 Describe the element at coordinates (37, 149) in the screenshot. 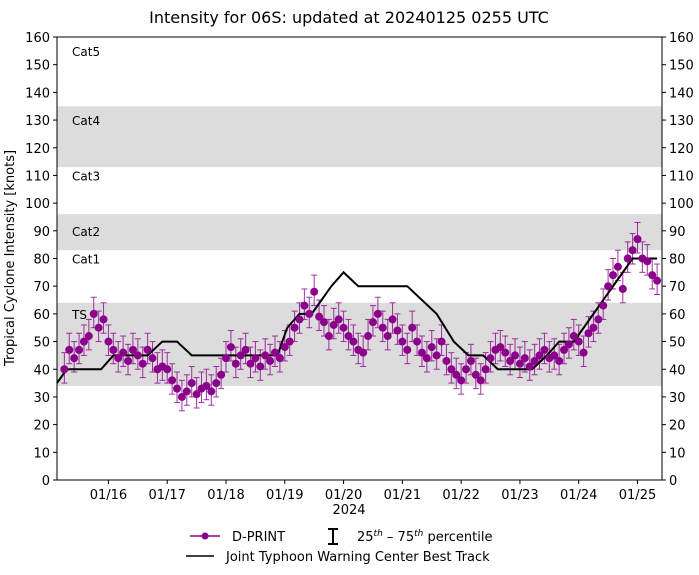

I see `y-tick-label-left: 120` at that location.